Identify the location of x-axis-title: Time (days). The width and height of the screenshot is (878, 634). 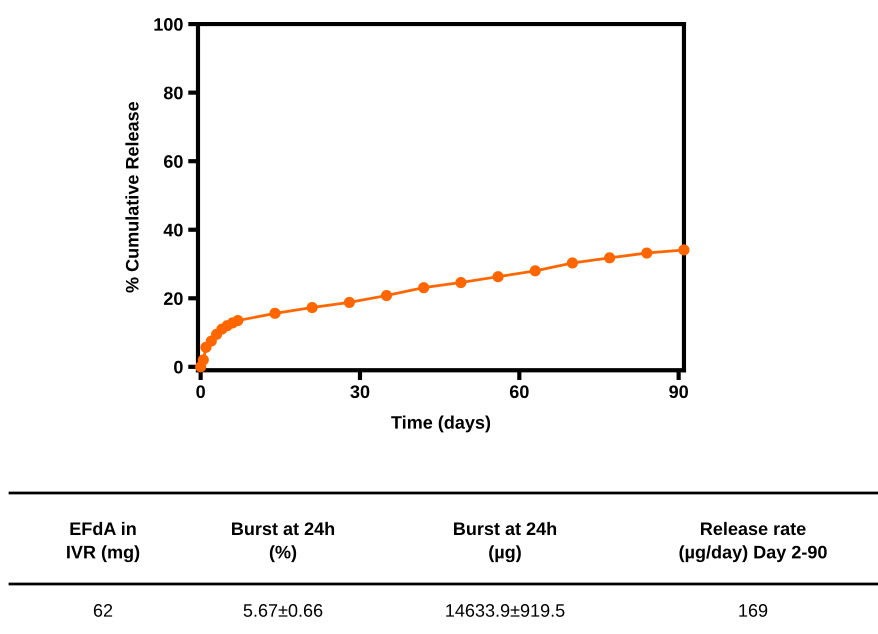
(440, 424).